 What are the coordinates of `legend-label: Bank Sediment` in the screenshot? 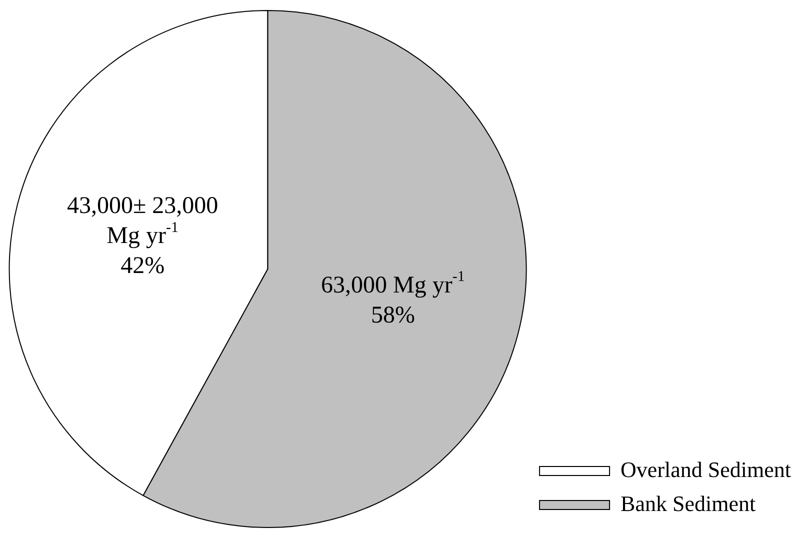 It's located at (688, 503).